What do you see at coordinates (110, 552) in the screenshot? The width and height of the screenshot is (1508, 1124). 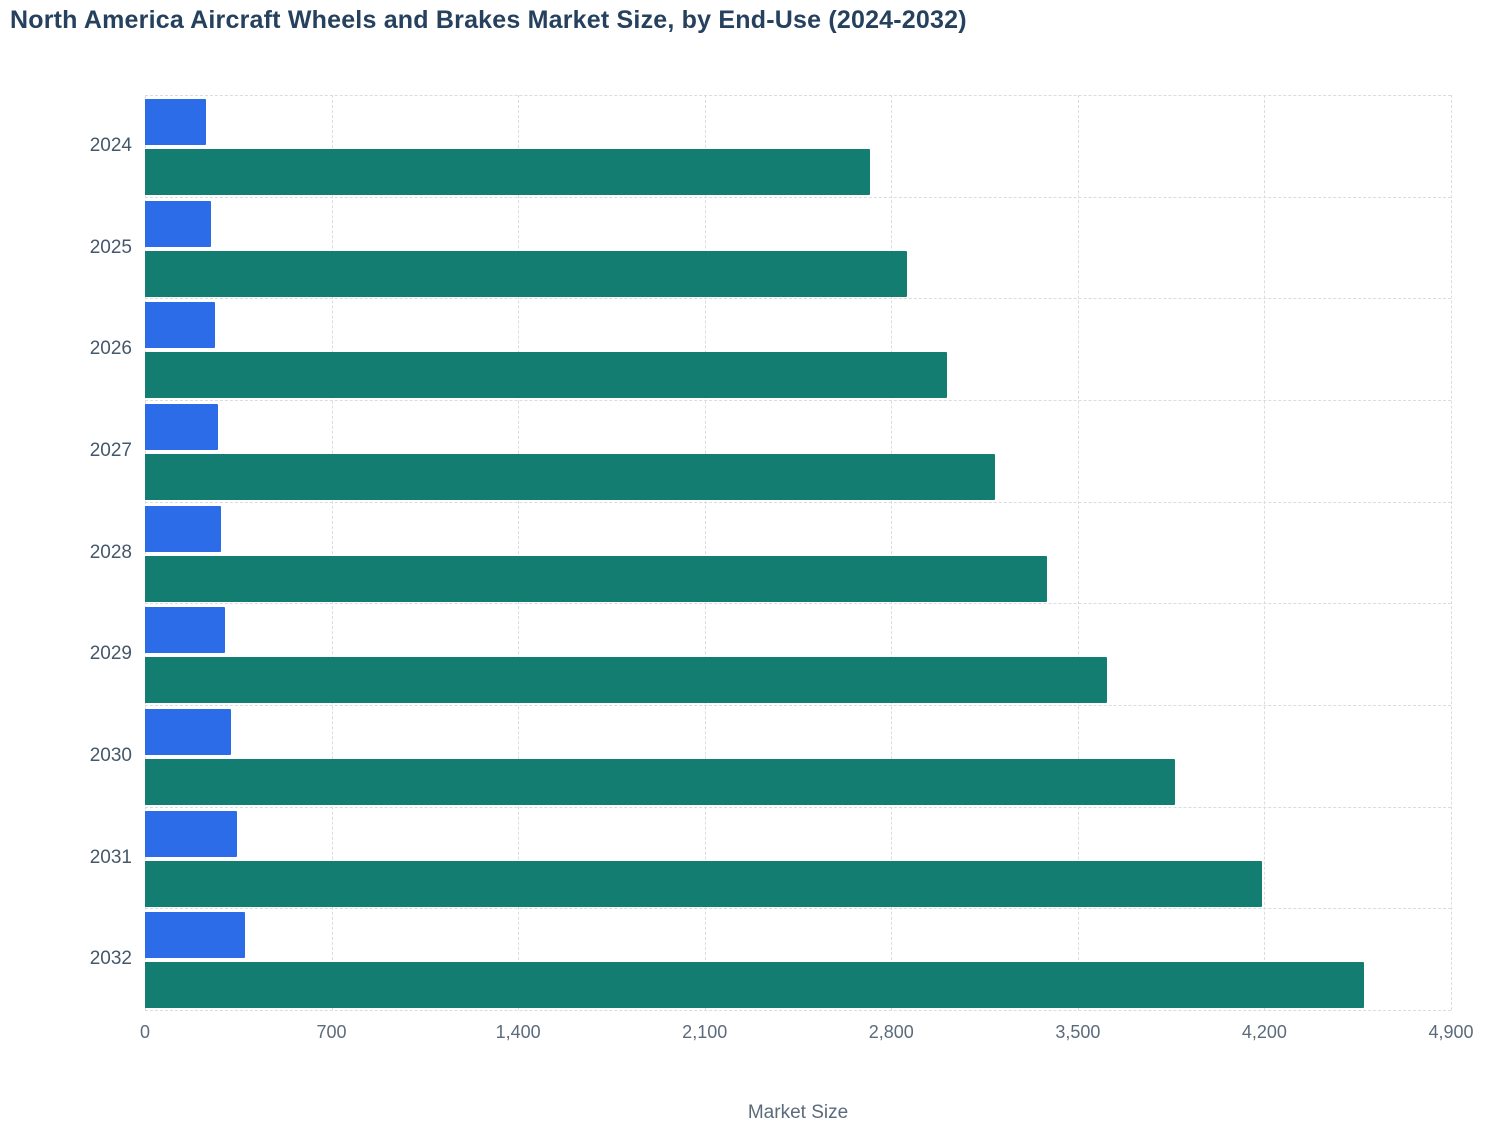 I see `y-axis-label: 2028` at bounding box center [110, 552].